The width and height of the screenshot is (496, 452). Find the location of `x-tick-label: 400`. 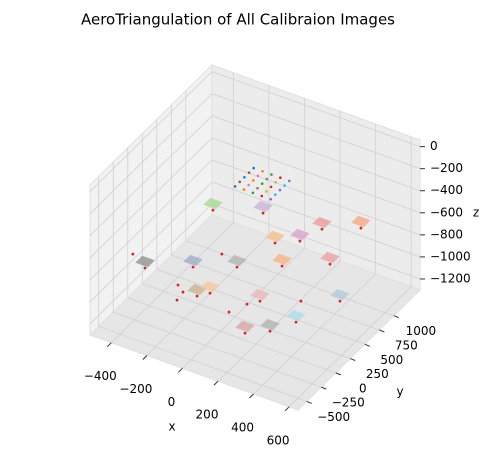

x-tick-label: 400 is located at coordinates (242, 427).